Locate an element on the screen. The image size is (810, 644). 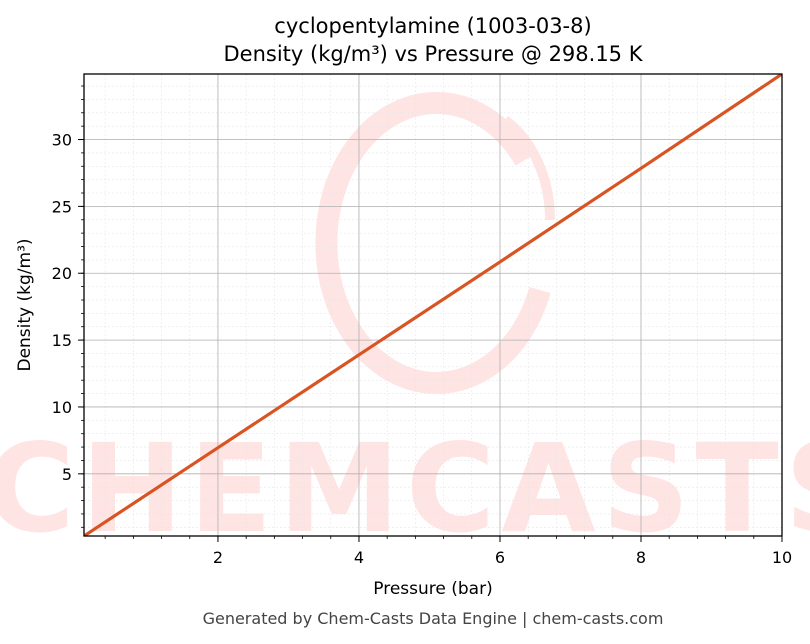
x-tick-label: 2 is located at coordinates (218, 557).